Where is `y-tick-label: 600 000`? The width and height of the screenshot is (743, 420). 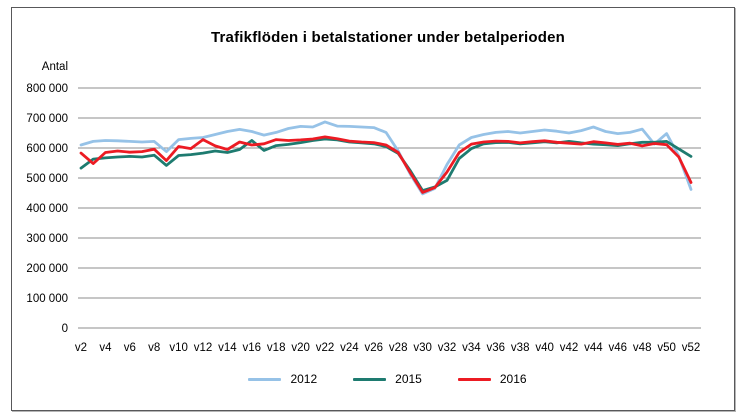 y-tick-label: 600 000 is located at coordinates (47, 149).